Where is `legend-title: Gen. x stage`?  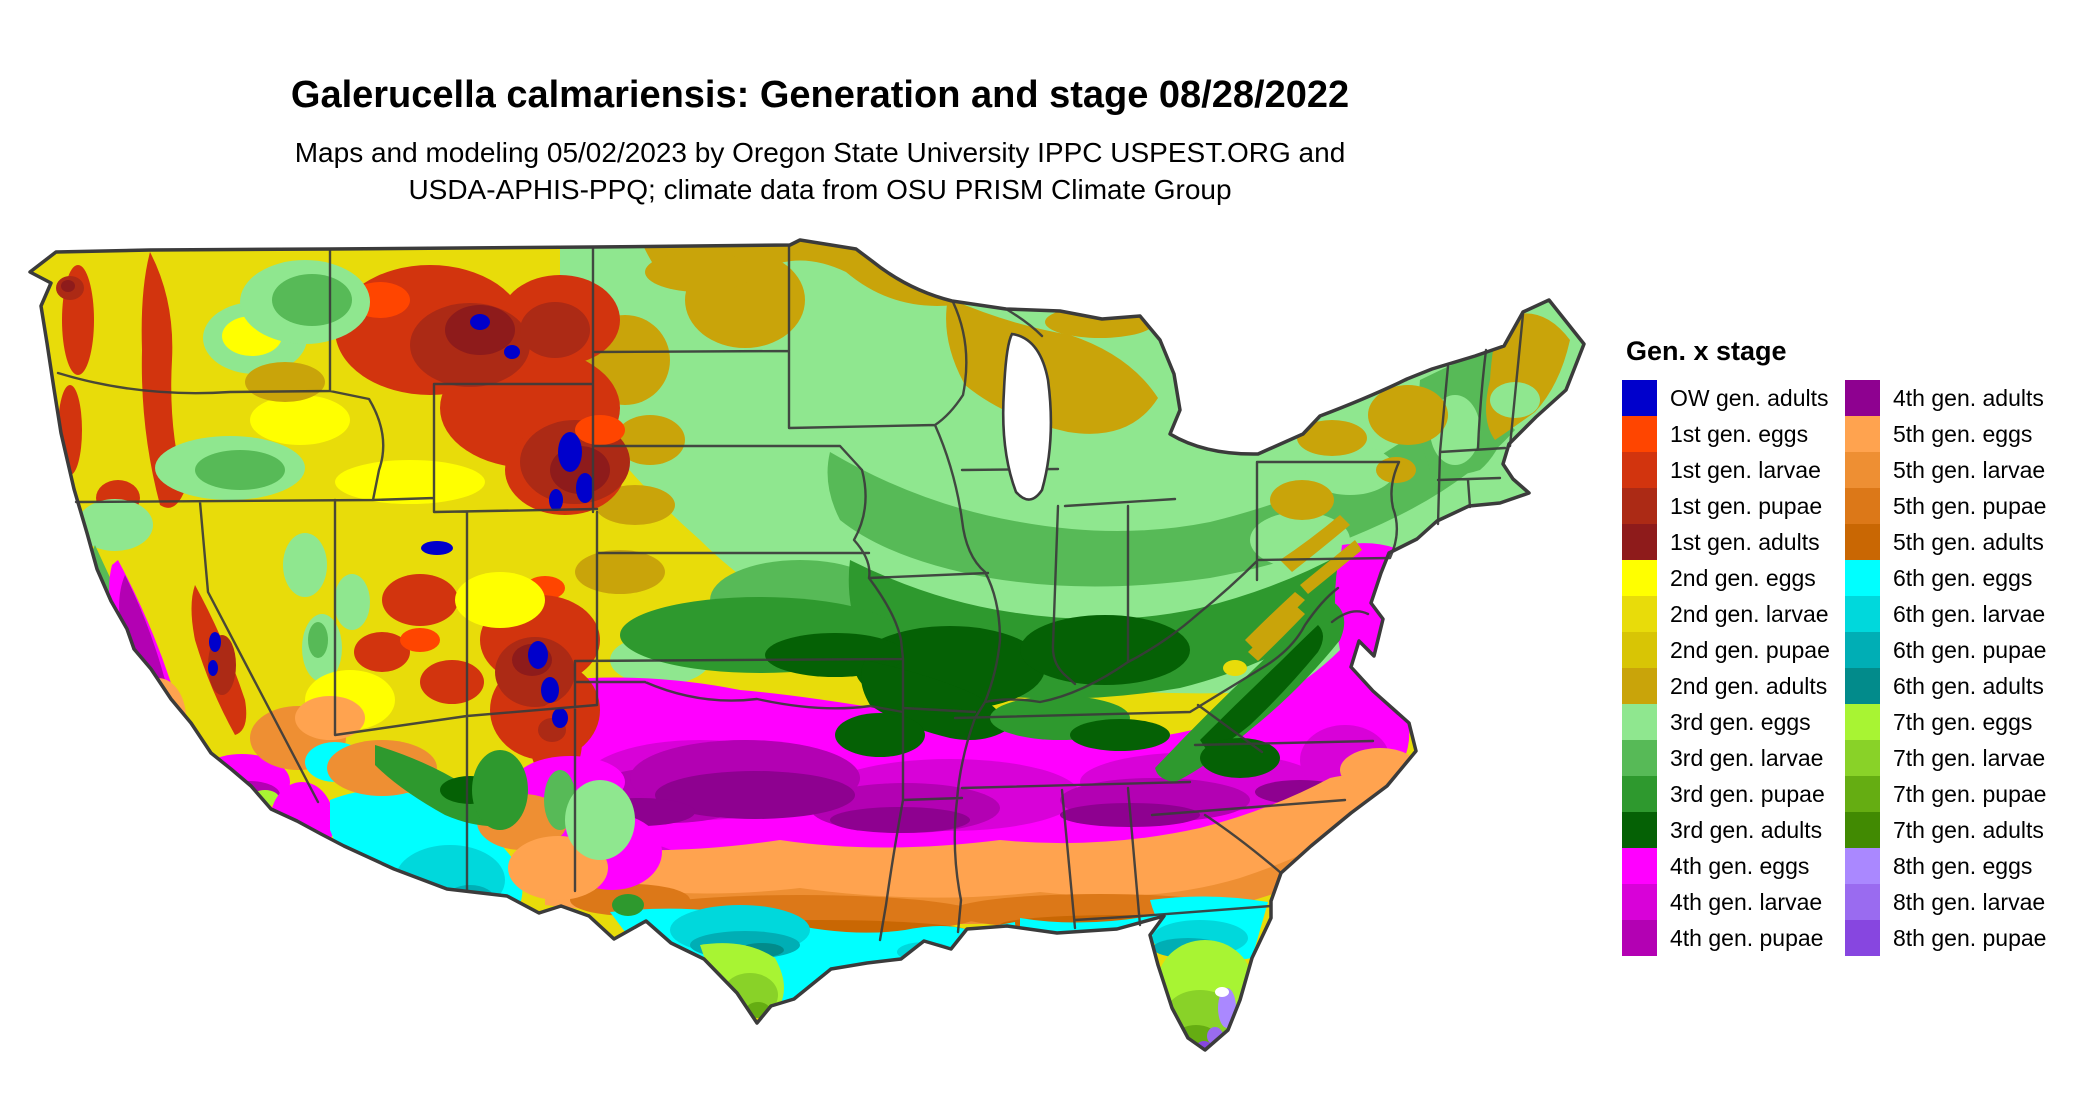 legend-title: Gen. x stage is located at coordinates (1706, 351).